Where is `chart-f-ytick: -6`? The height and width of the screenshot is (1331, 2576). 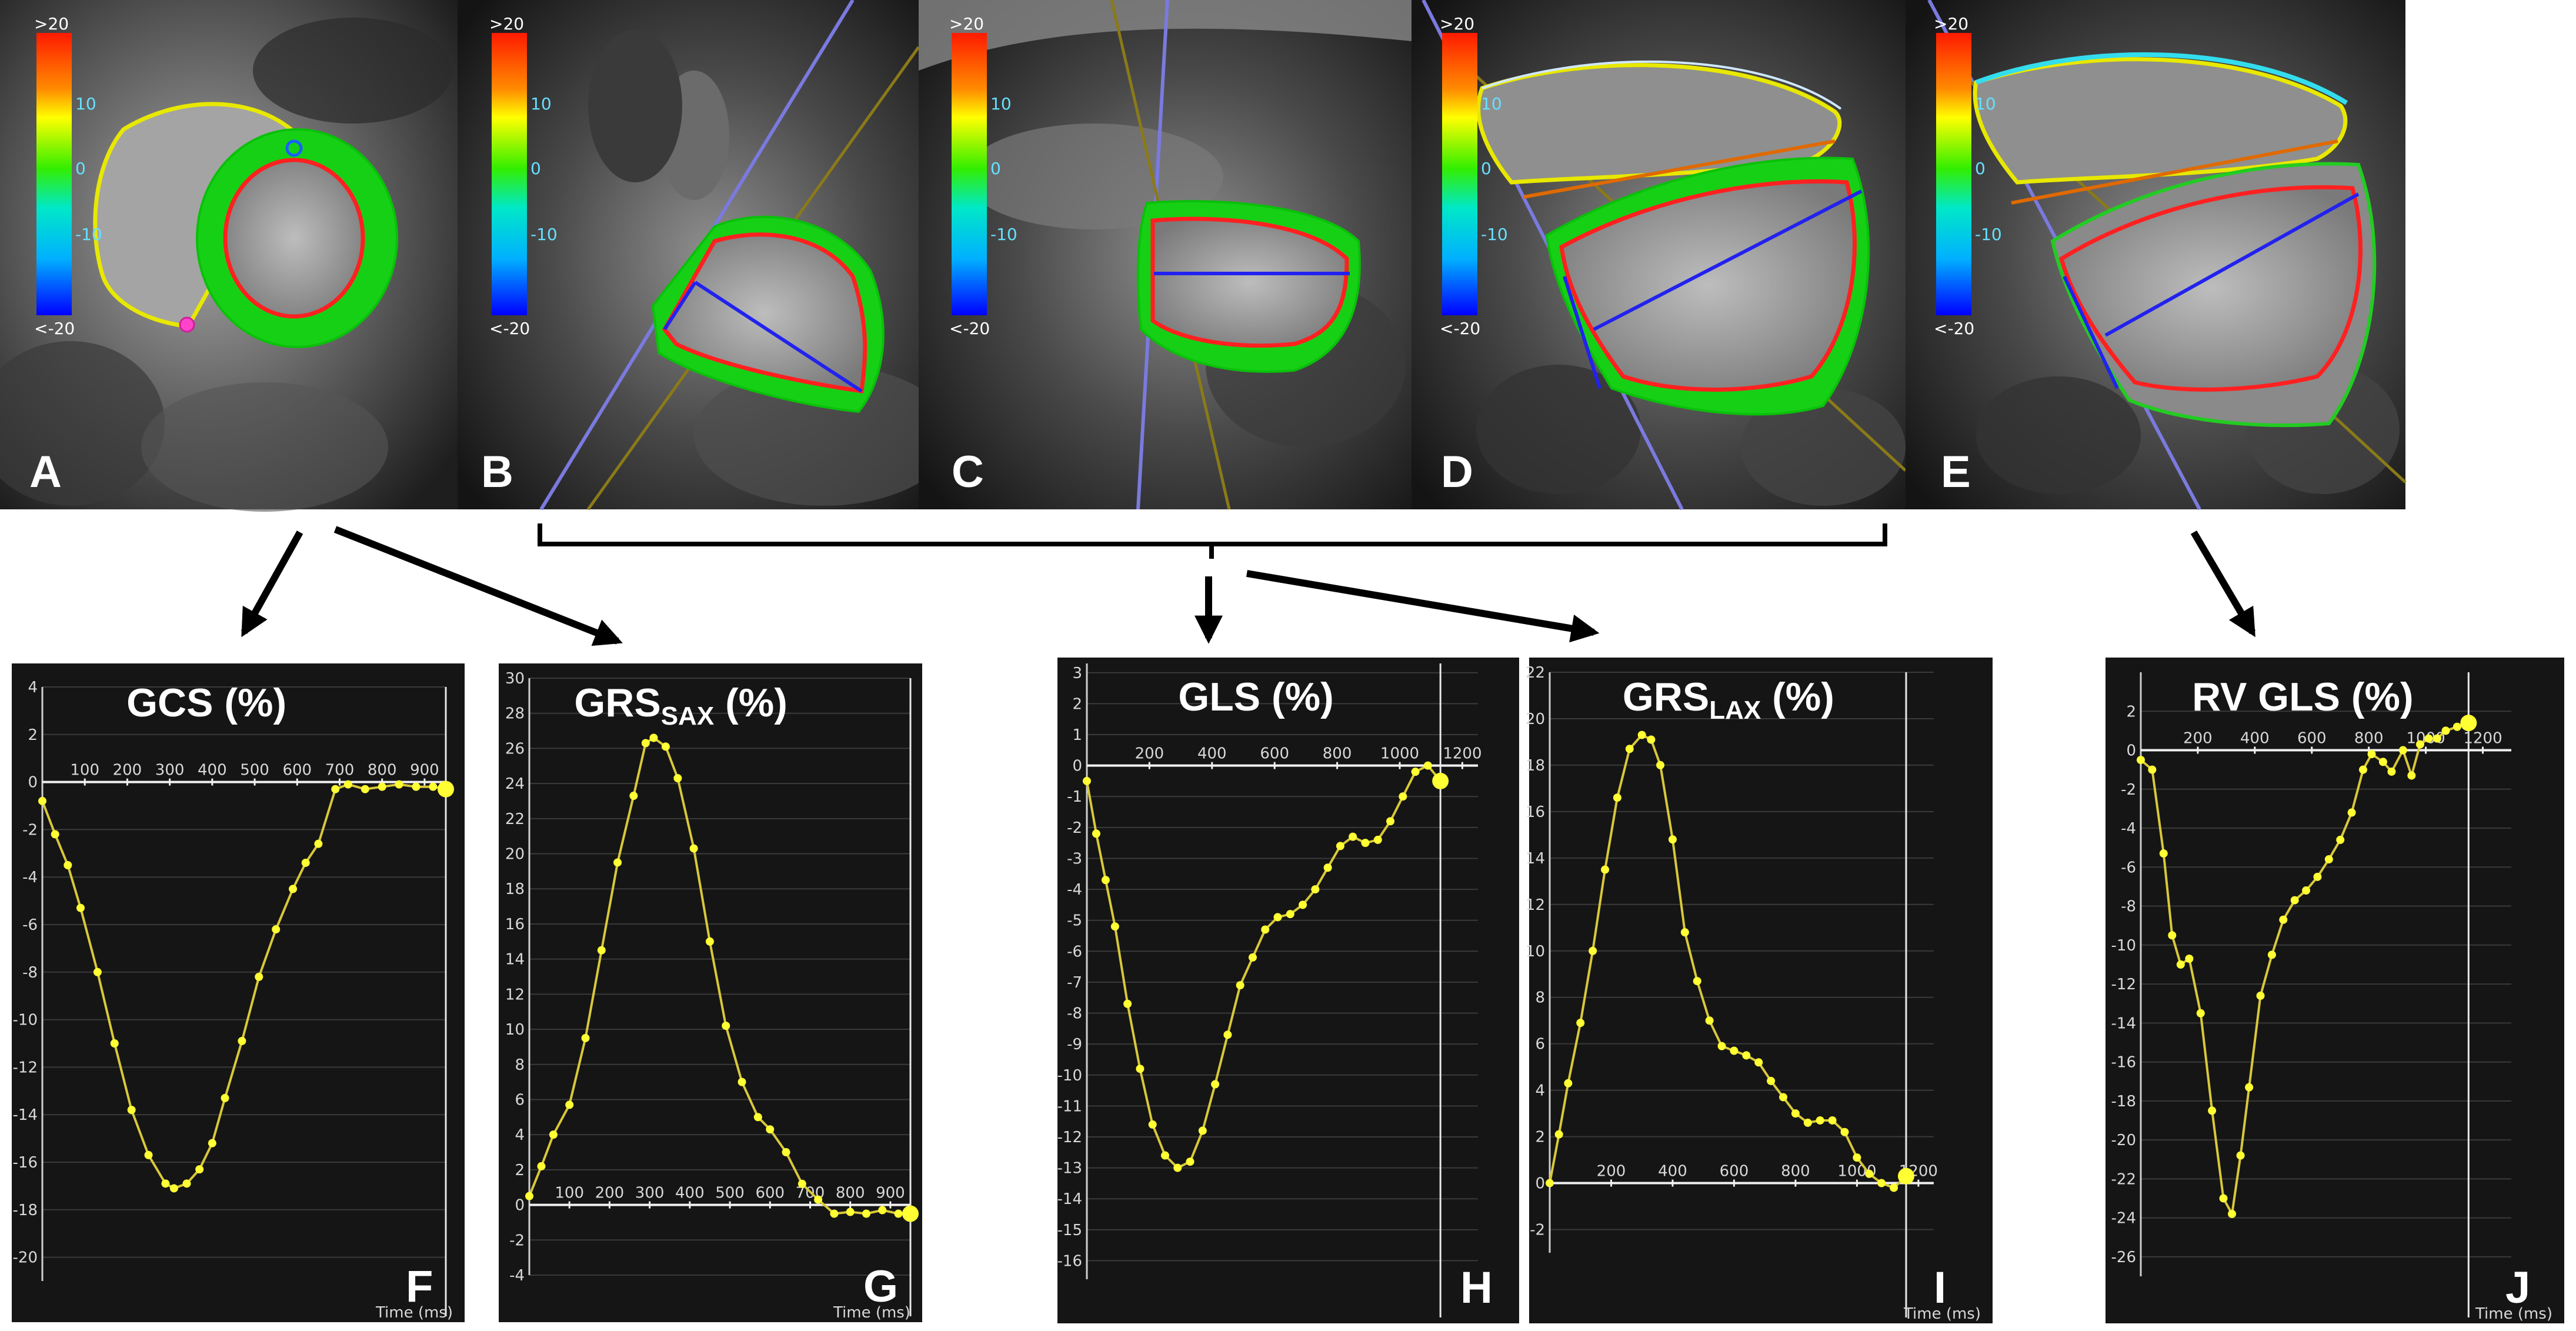
chart-f-ytick: -6 is located at coordinates (30, 925).